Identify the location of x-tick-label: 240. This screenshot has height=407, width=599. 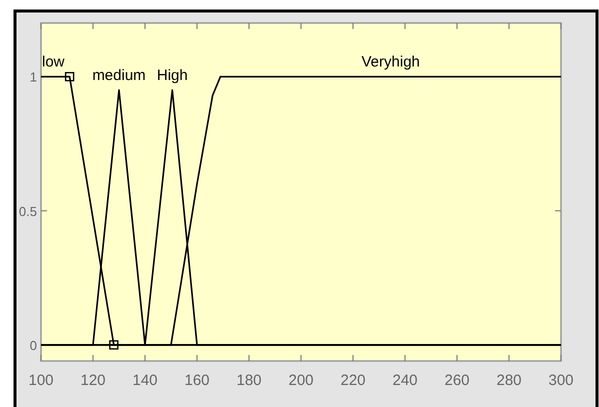
(405, 380).